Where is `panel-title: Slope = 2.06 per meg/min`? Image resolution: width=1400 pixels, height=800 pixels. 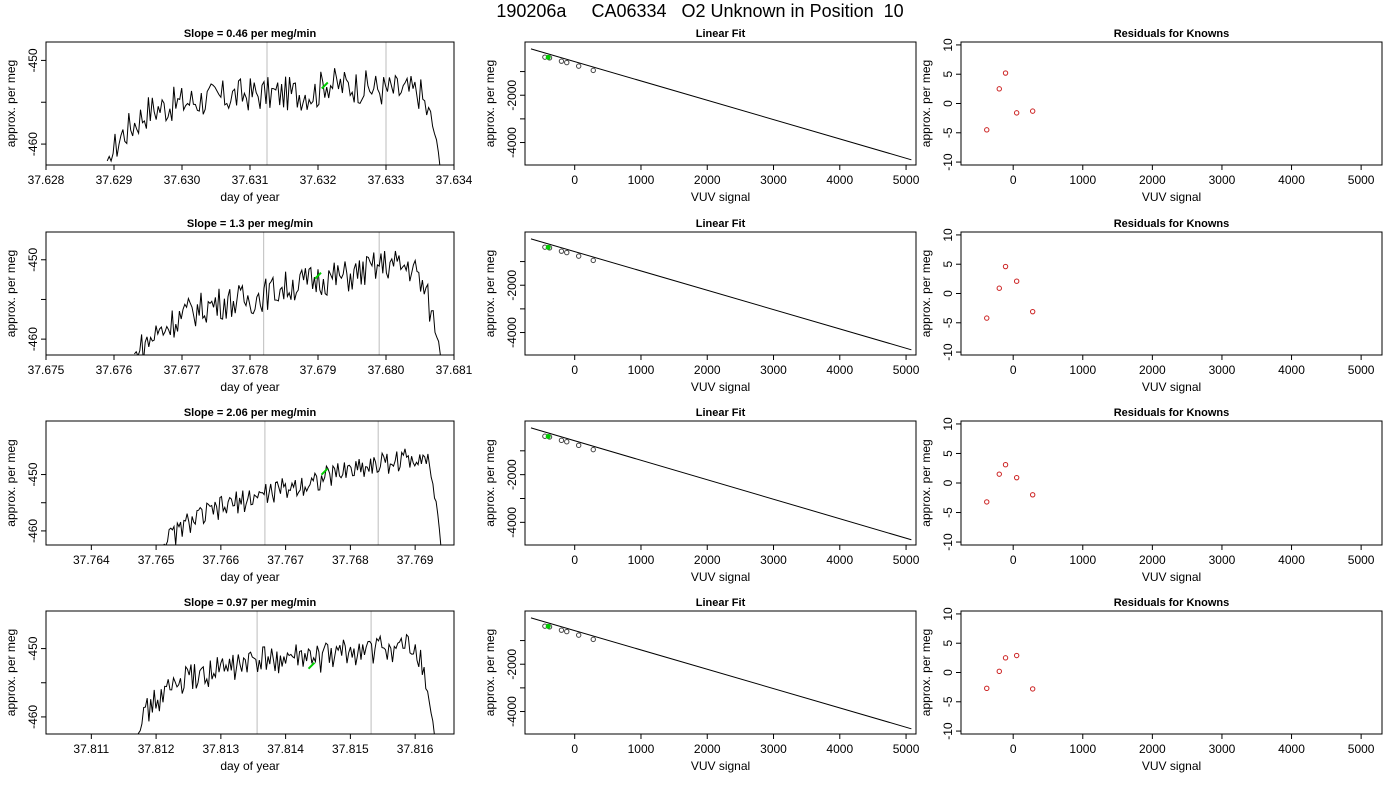 panel-title: Slope = 2.06 per meg/min is located at coordinates (250, 413).